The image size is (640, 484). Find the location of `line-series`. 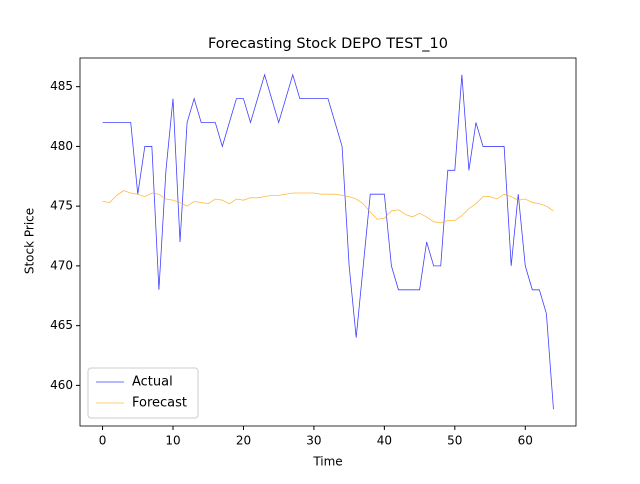

line-series is located at coordinates (328, 207).